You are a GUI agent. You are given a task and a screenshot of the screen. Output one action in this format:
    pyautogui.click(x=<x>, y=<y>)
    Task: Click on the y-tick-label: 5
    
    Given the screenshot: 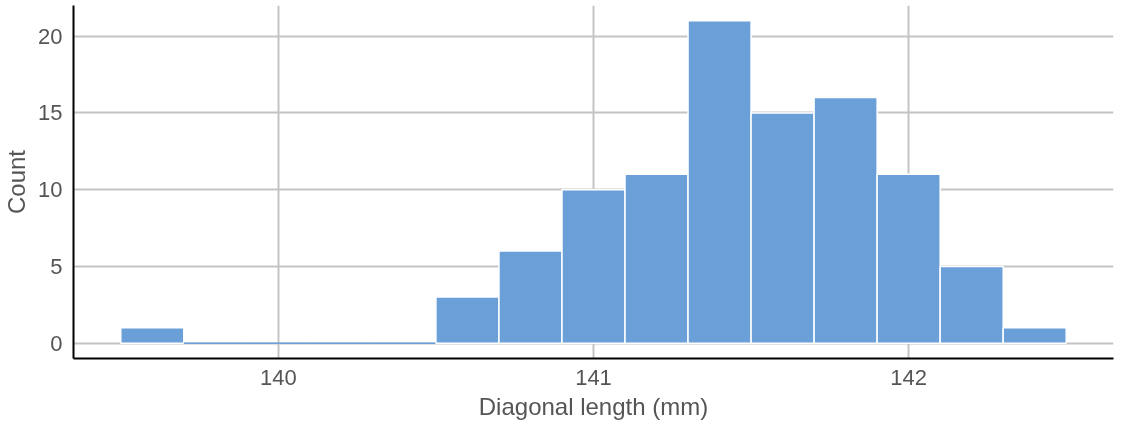 What is the action you would take?
    pyautogui.click(x=56, y=266)
    